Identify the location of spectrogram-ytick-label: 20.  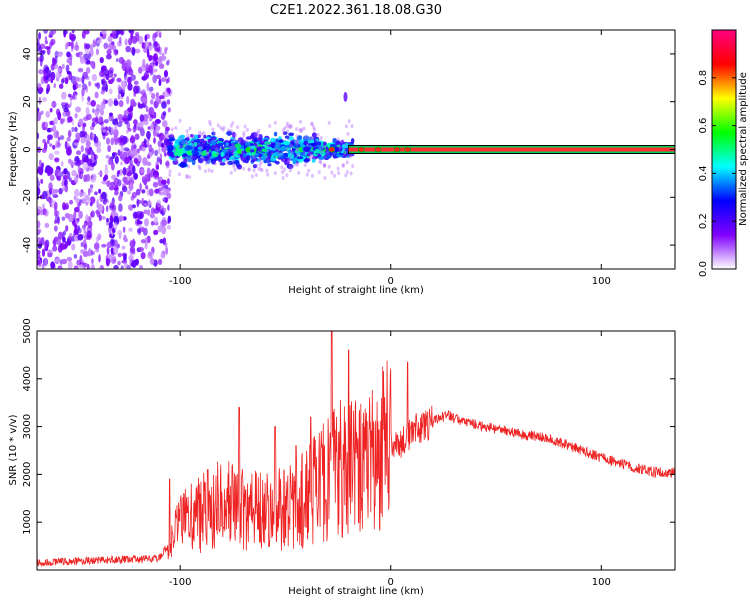
(27, 101).